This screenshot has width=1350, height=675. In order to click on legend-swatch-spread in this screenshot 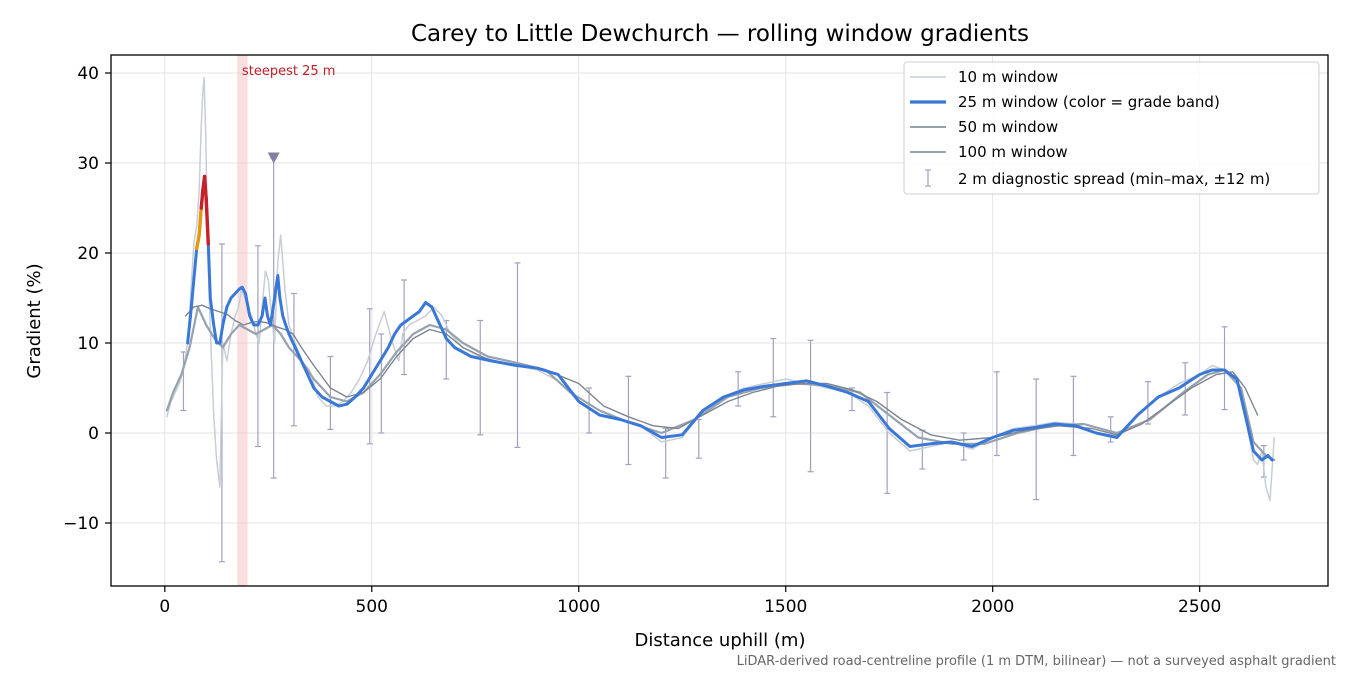, I will do `click(928, 178)`.